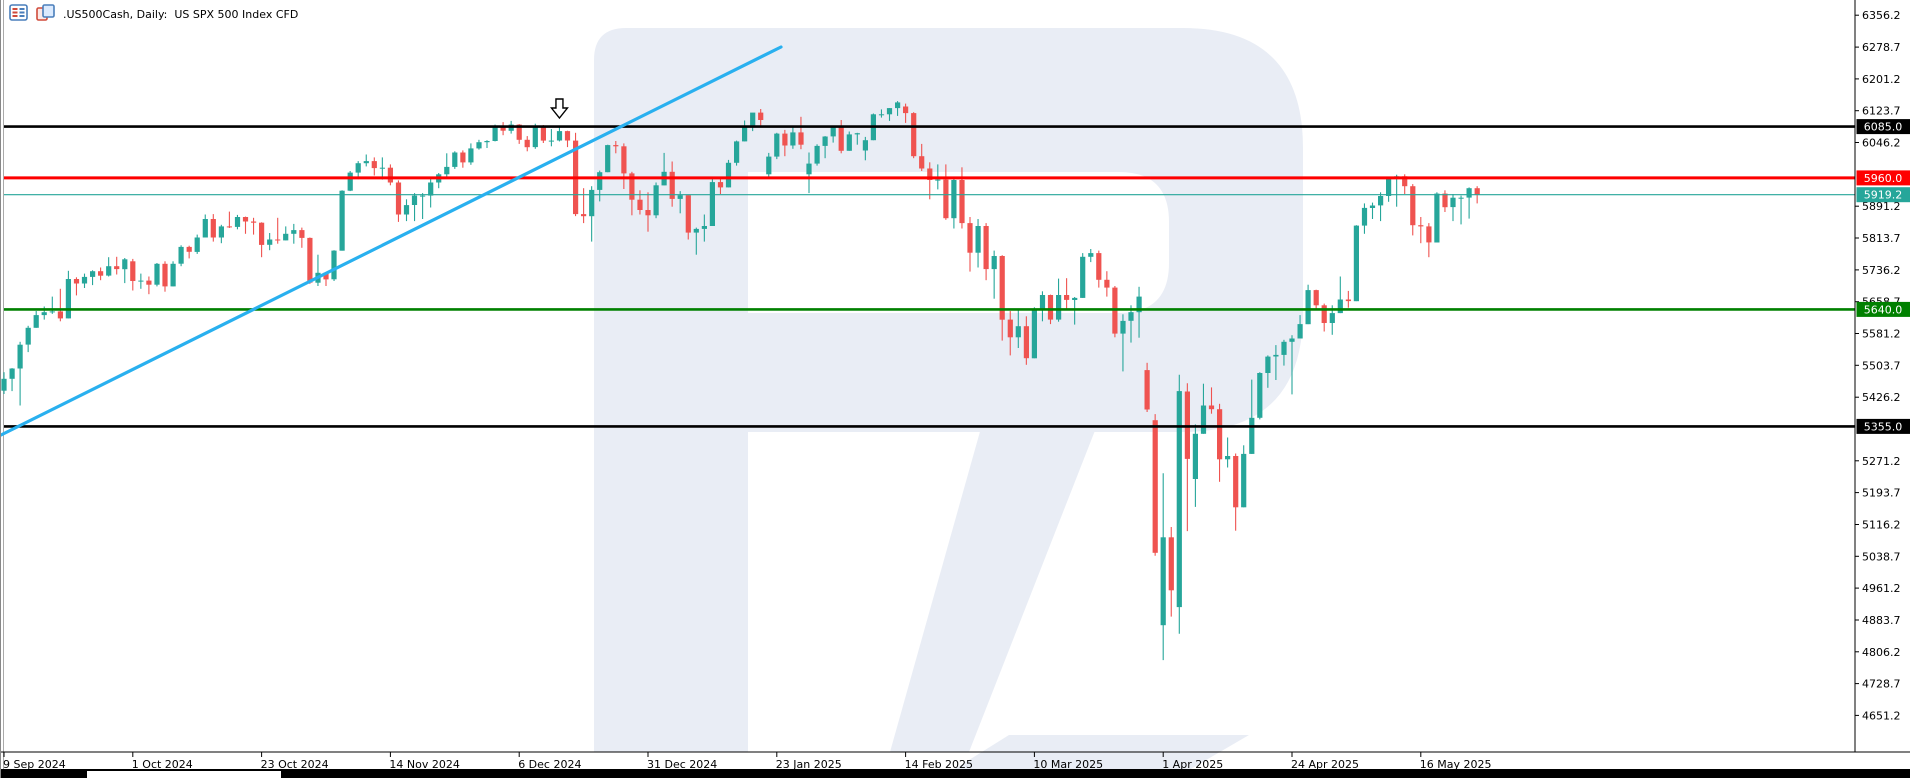 The height and width of the screenshot is (778, 1910). Describe the element at coordinates (1881, 365) in the screenshot. I see `price-tick-label: 5503.7` at that location.